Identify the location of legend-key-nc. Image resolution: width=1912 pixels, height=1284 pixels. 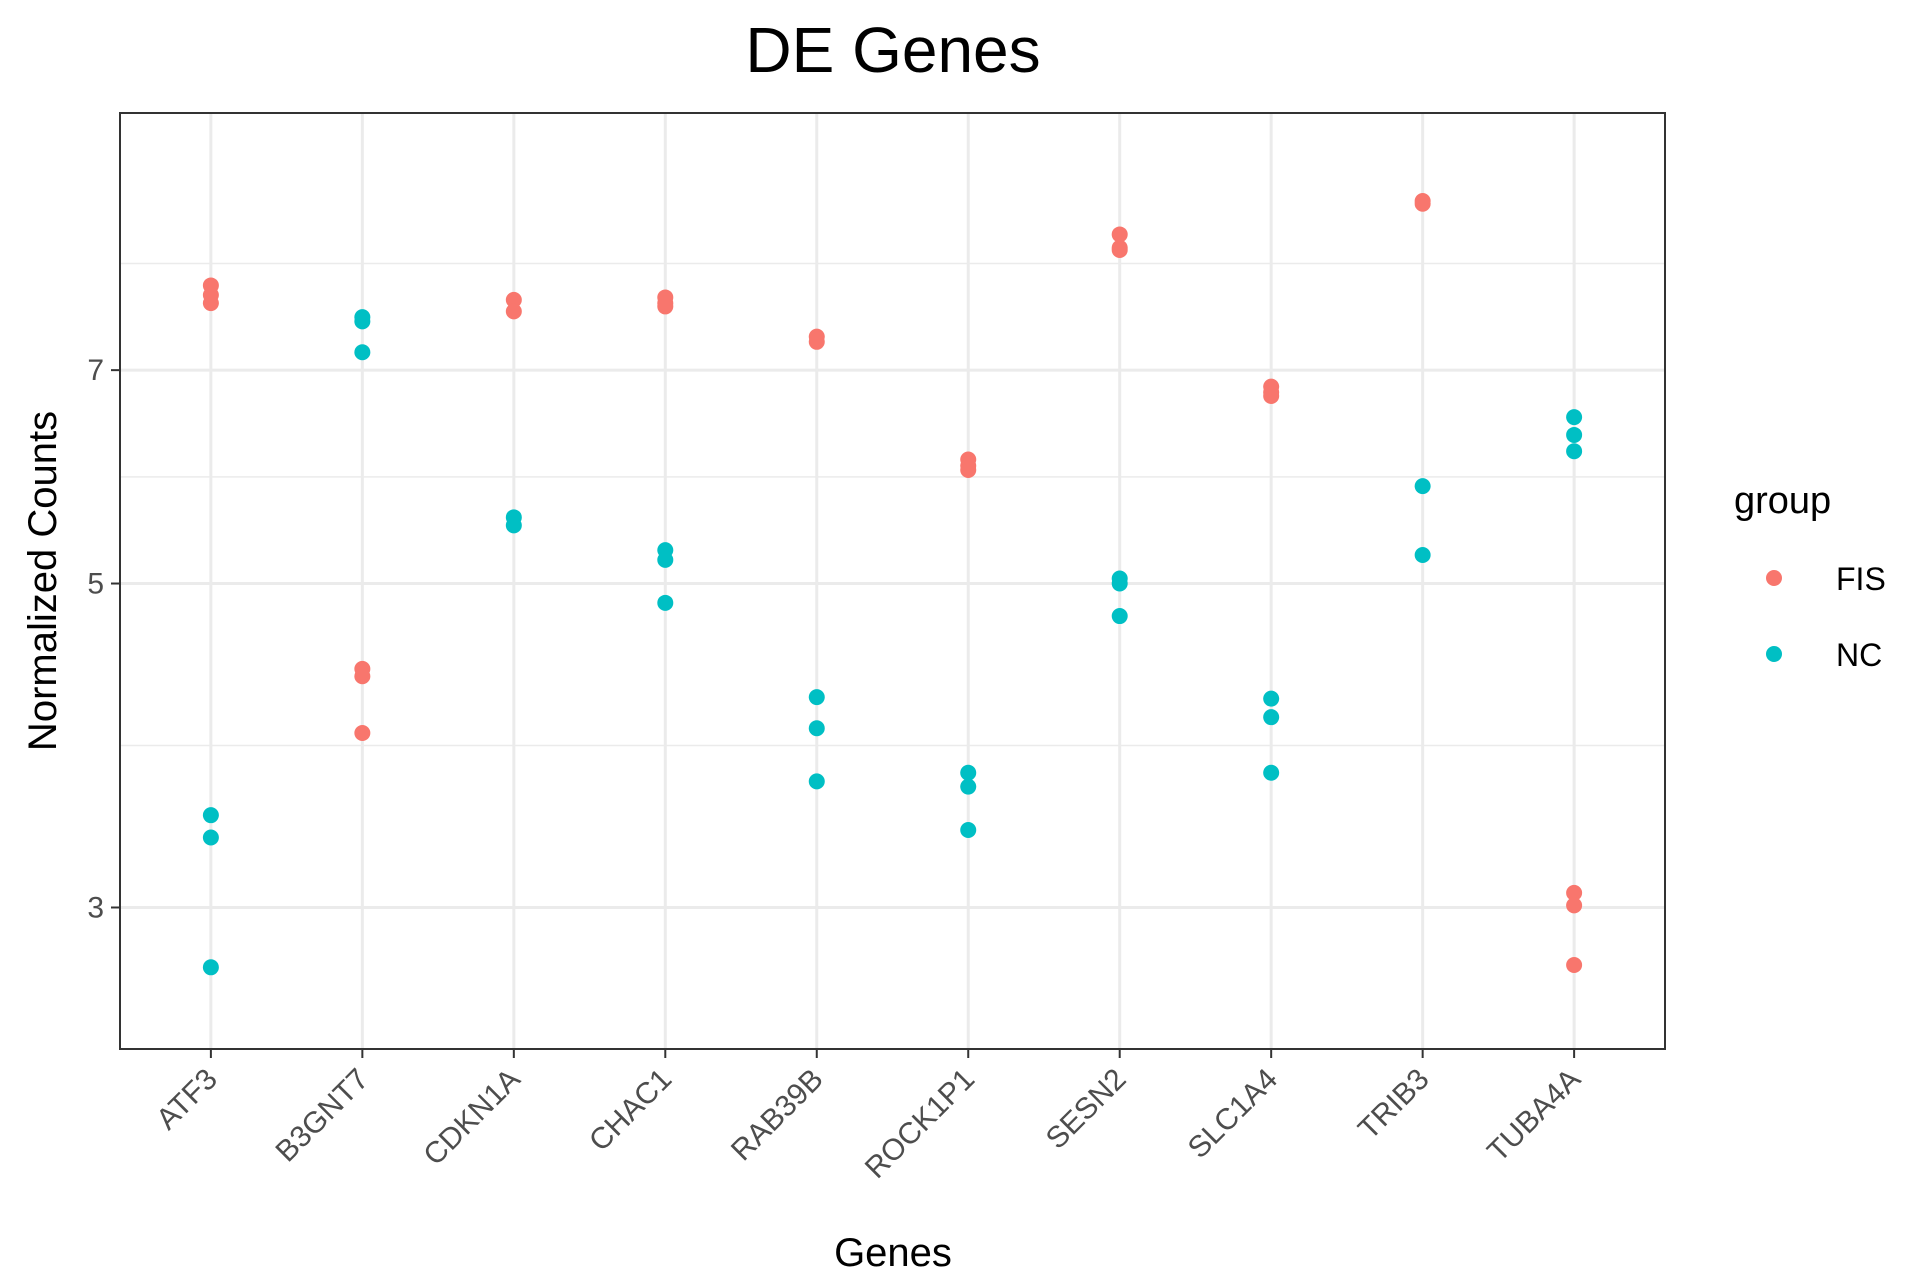
(1774, 654).